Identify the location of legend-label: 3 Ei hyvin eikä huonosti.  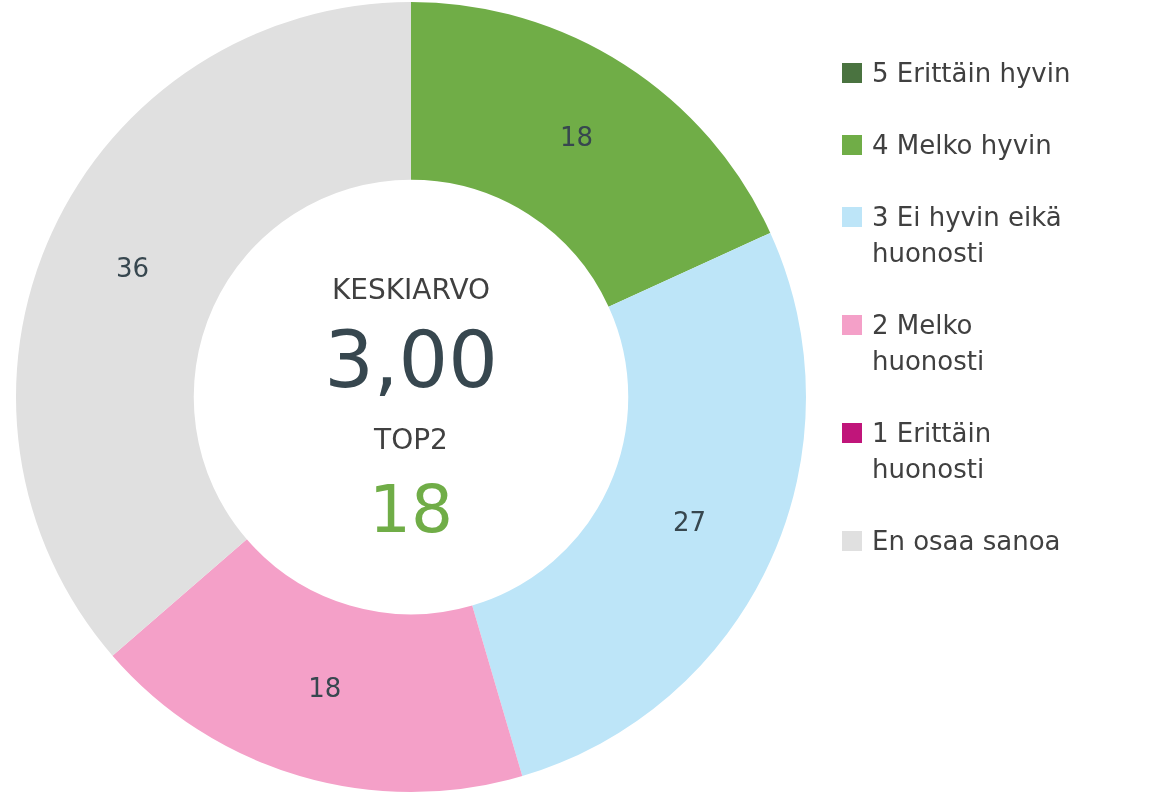
(967, 235).